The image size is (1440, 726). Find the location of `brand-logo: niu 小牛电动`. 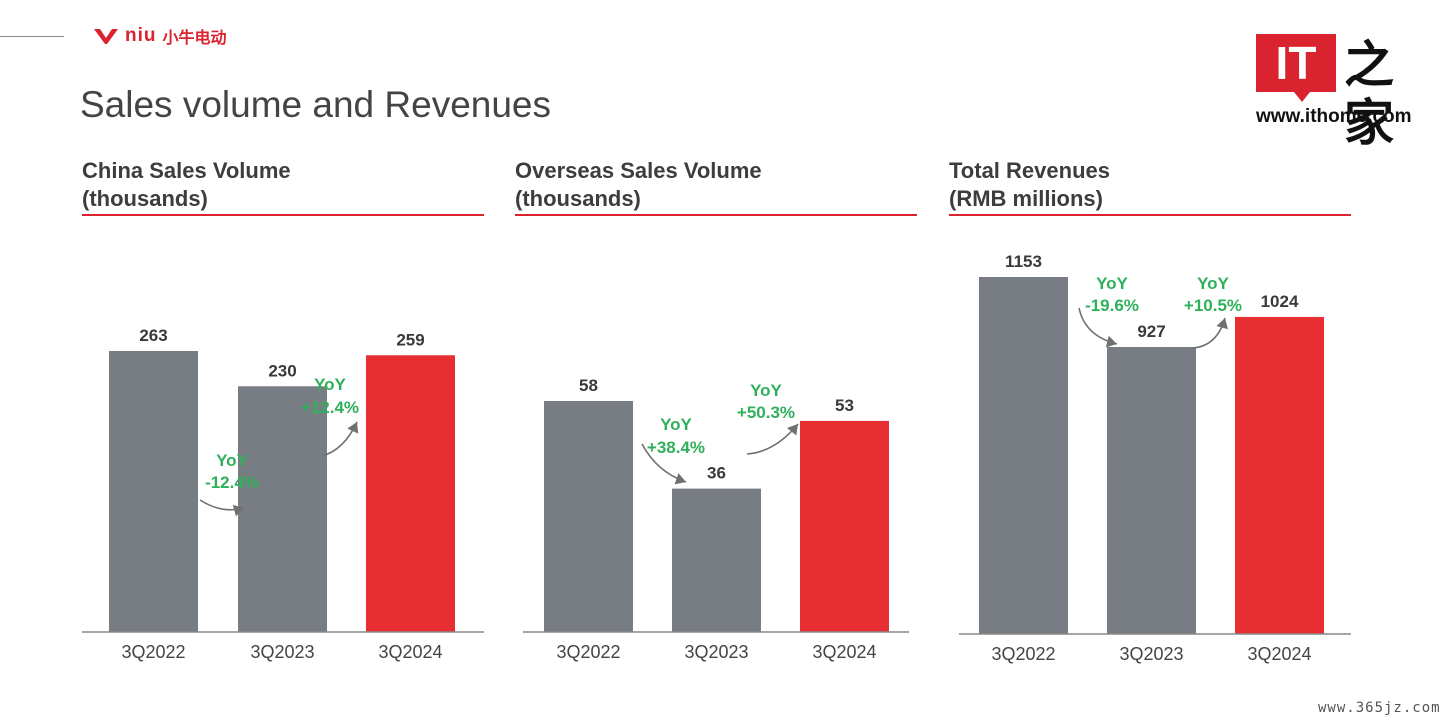

brand-logo: niu 小牛电动 is located at coordinates (160, 36).